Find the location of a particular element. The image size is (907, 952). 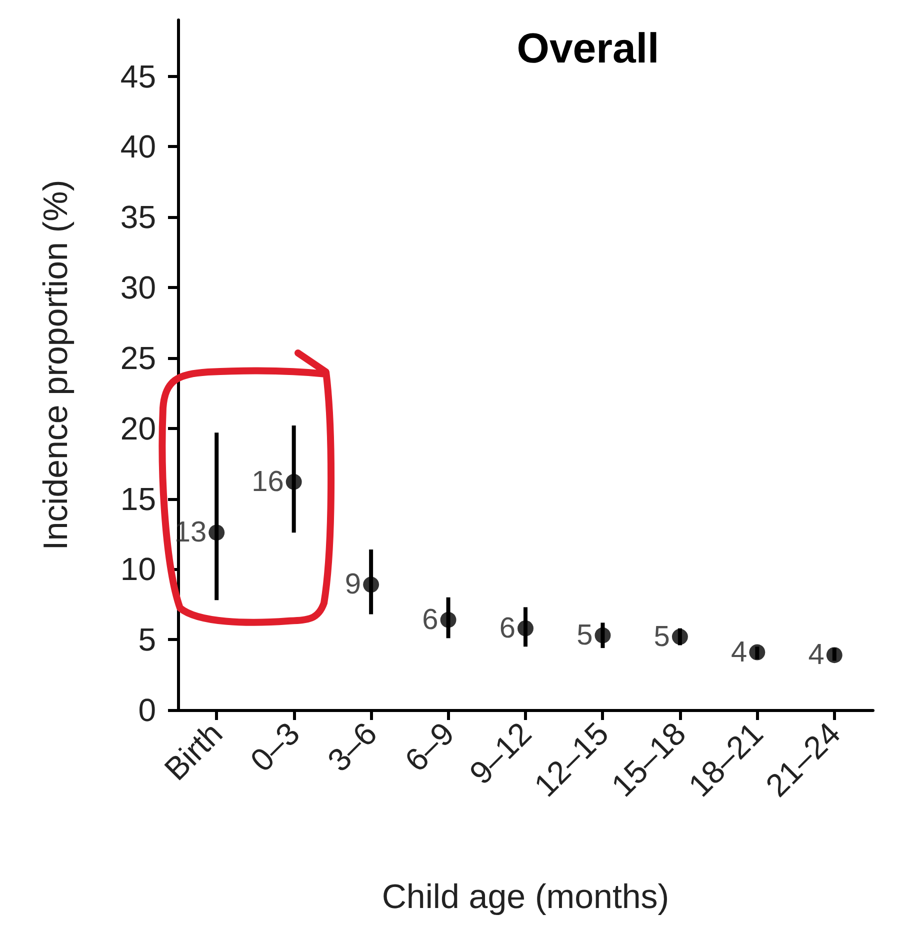

x-tick-label: 6–9 is located at coordinates (430, 746).